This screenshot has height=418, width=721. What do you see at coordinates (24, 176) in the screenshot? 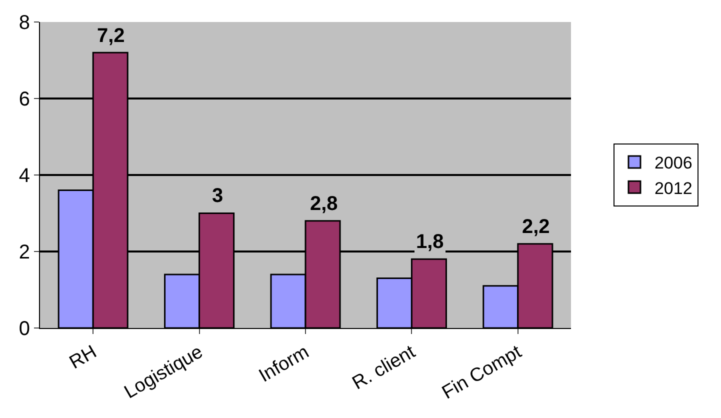
I see `y-tick-label: 4` at bounding box center [24, 176].